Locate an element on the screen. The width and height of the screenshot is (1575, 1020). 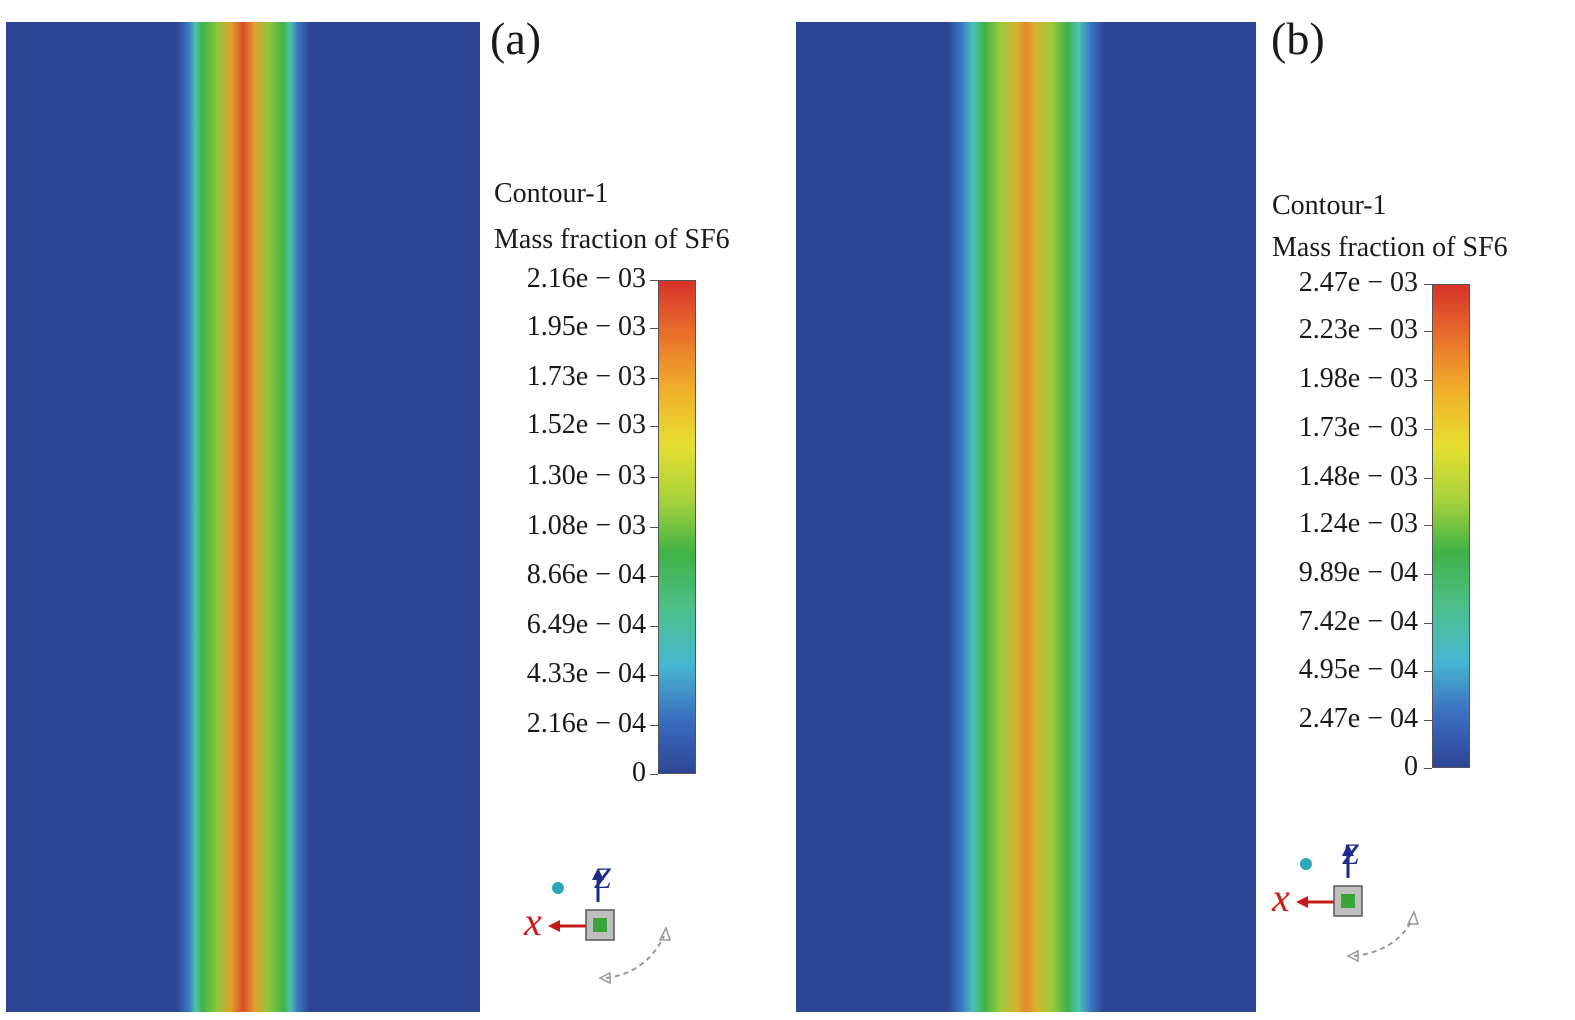
axes-triad-graphic-b is located at coordinates (1358, 903).